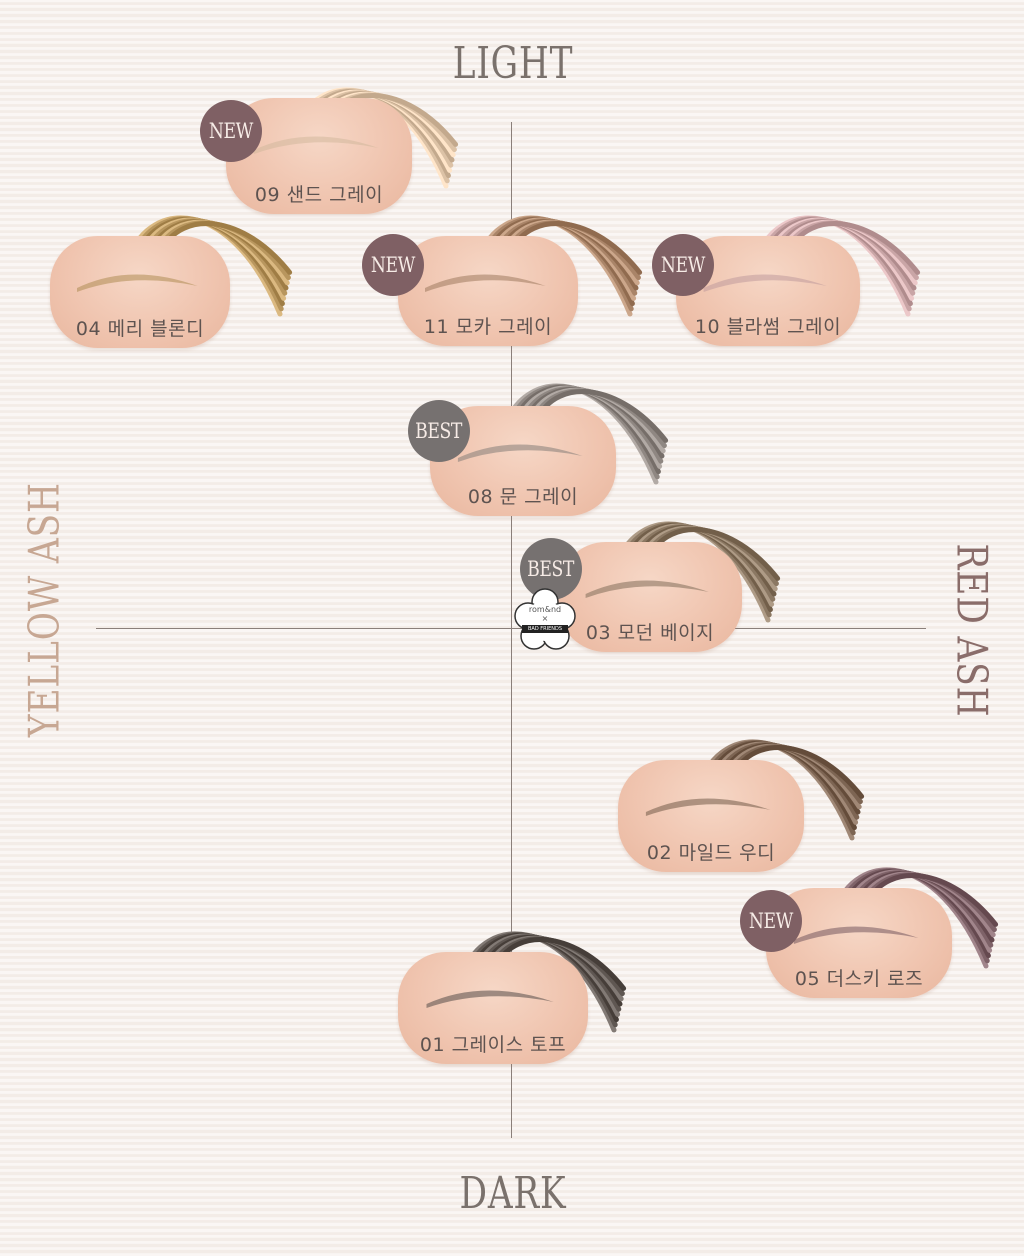  What do you see at coordinates (602, 416) in the screenshot?
I see `brush-streak` at bounding box center [602, 416].